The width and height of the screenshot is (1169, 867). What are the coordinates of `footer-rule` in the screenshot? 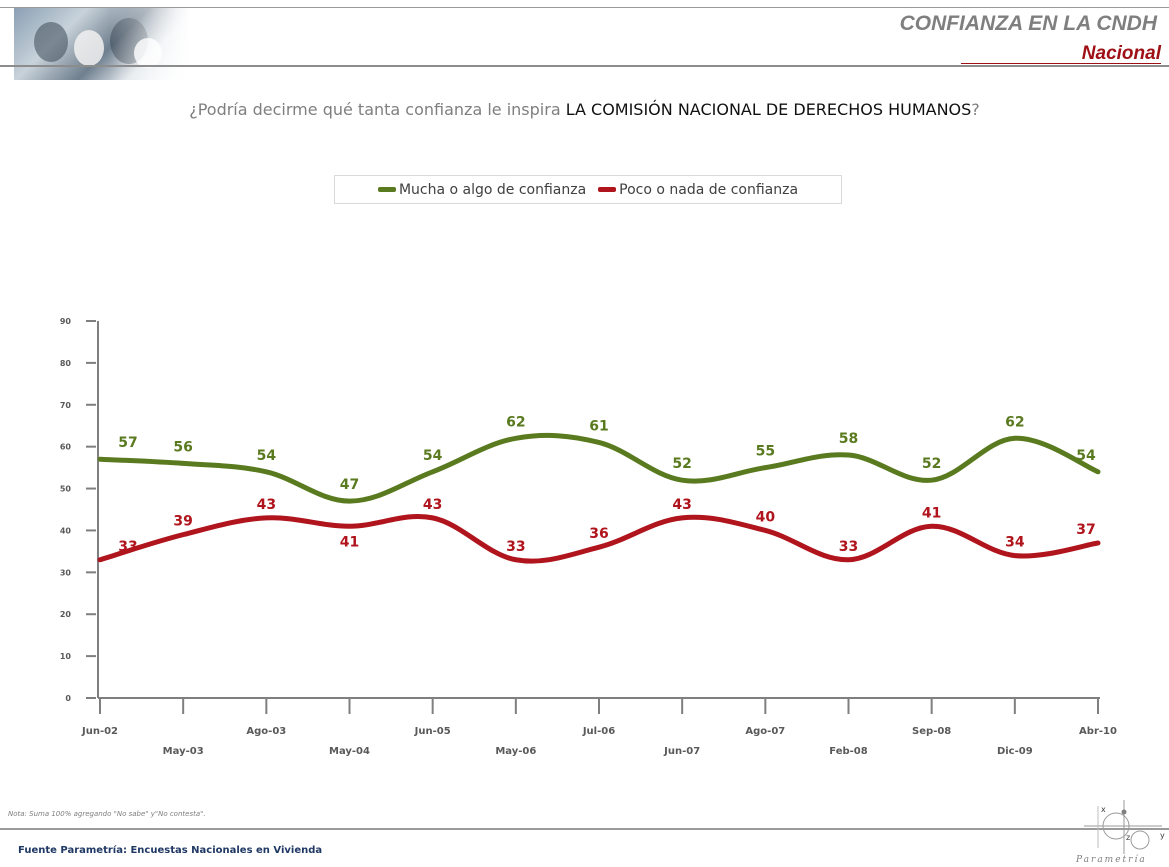 It's located at (584, 829).